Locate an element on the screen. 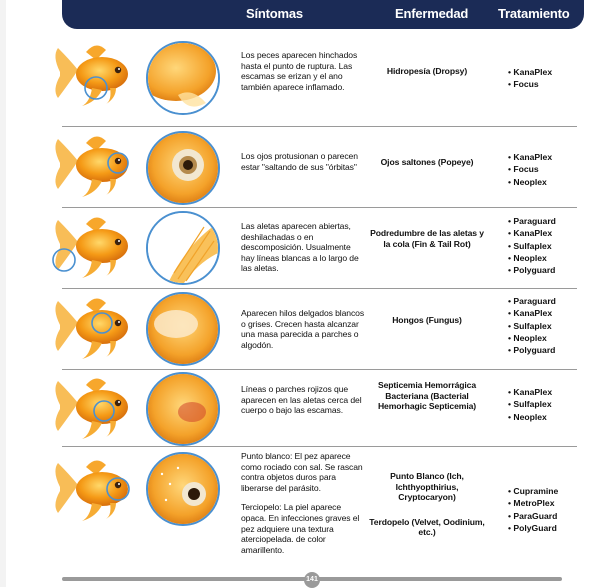 The image size is (597, 588). disease-name: Hongos (Fungus) is located at coordinates (427, 320).